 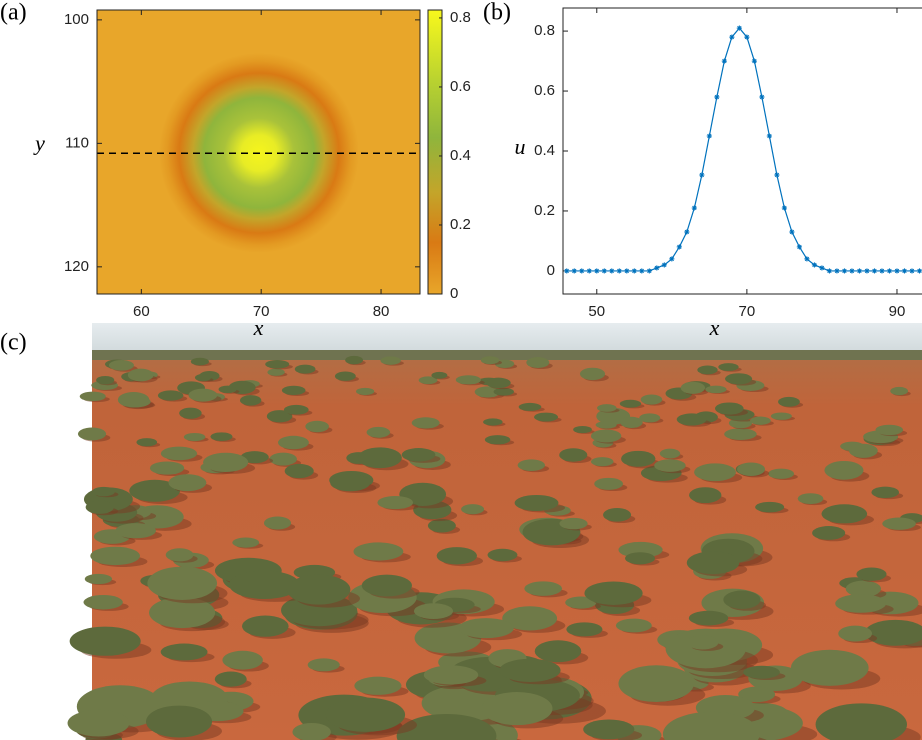 What do you see at coordinates (507, 339) in the screenshot?
I see `sky` at bounding box center [507, 339].